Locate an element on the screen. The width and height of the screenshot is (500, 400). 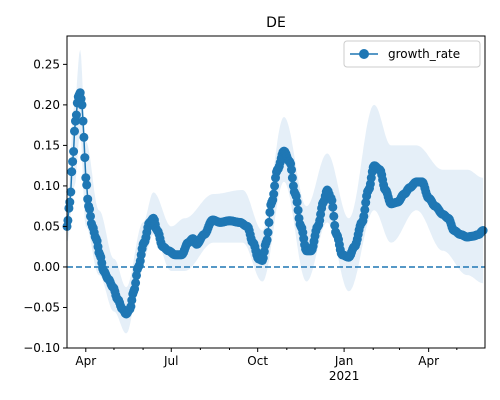
legend: growth_rate is located at coordinates (412, 54).